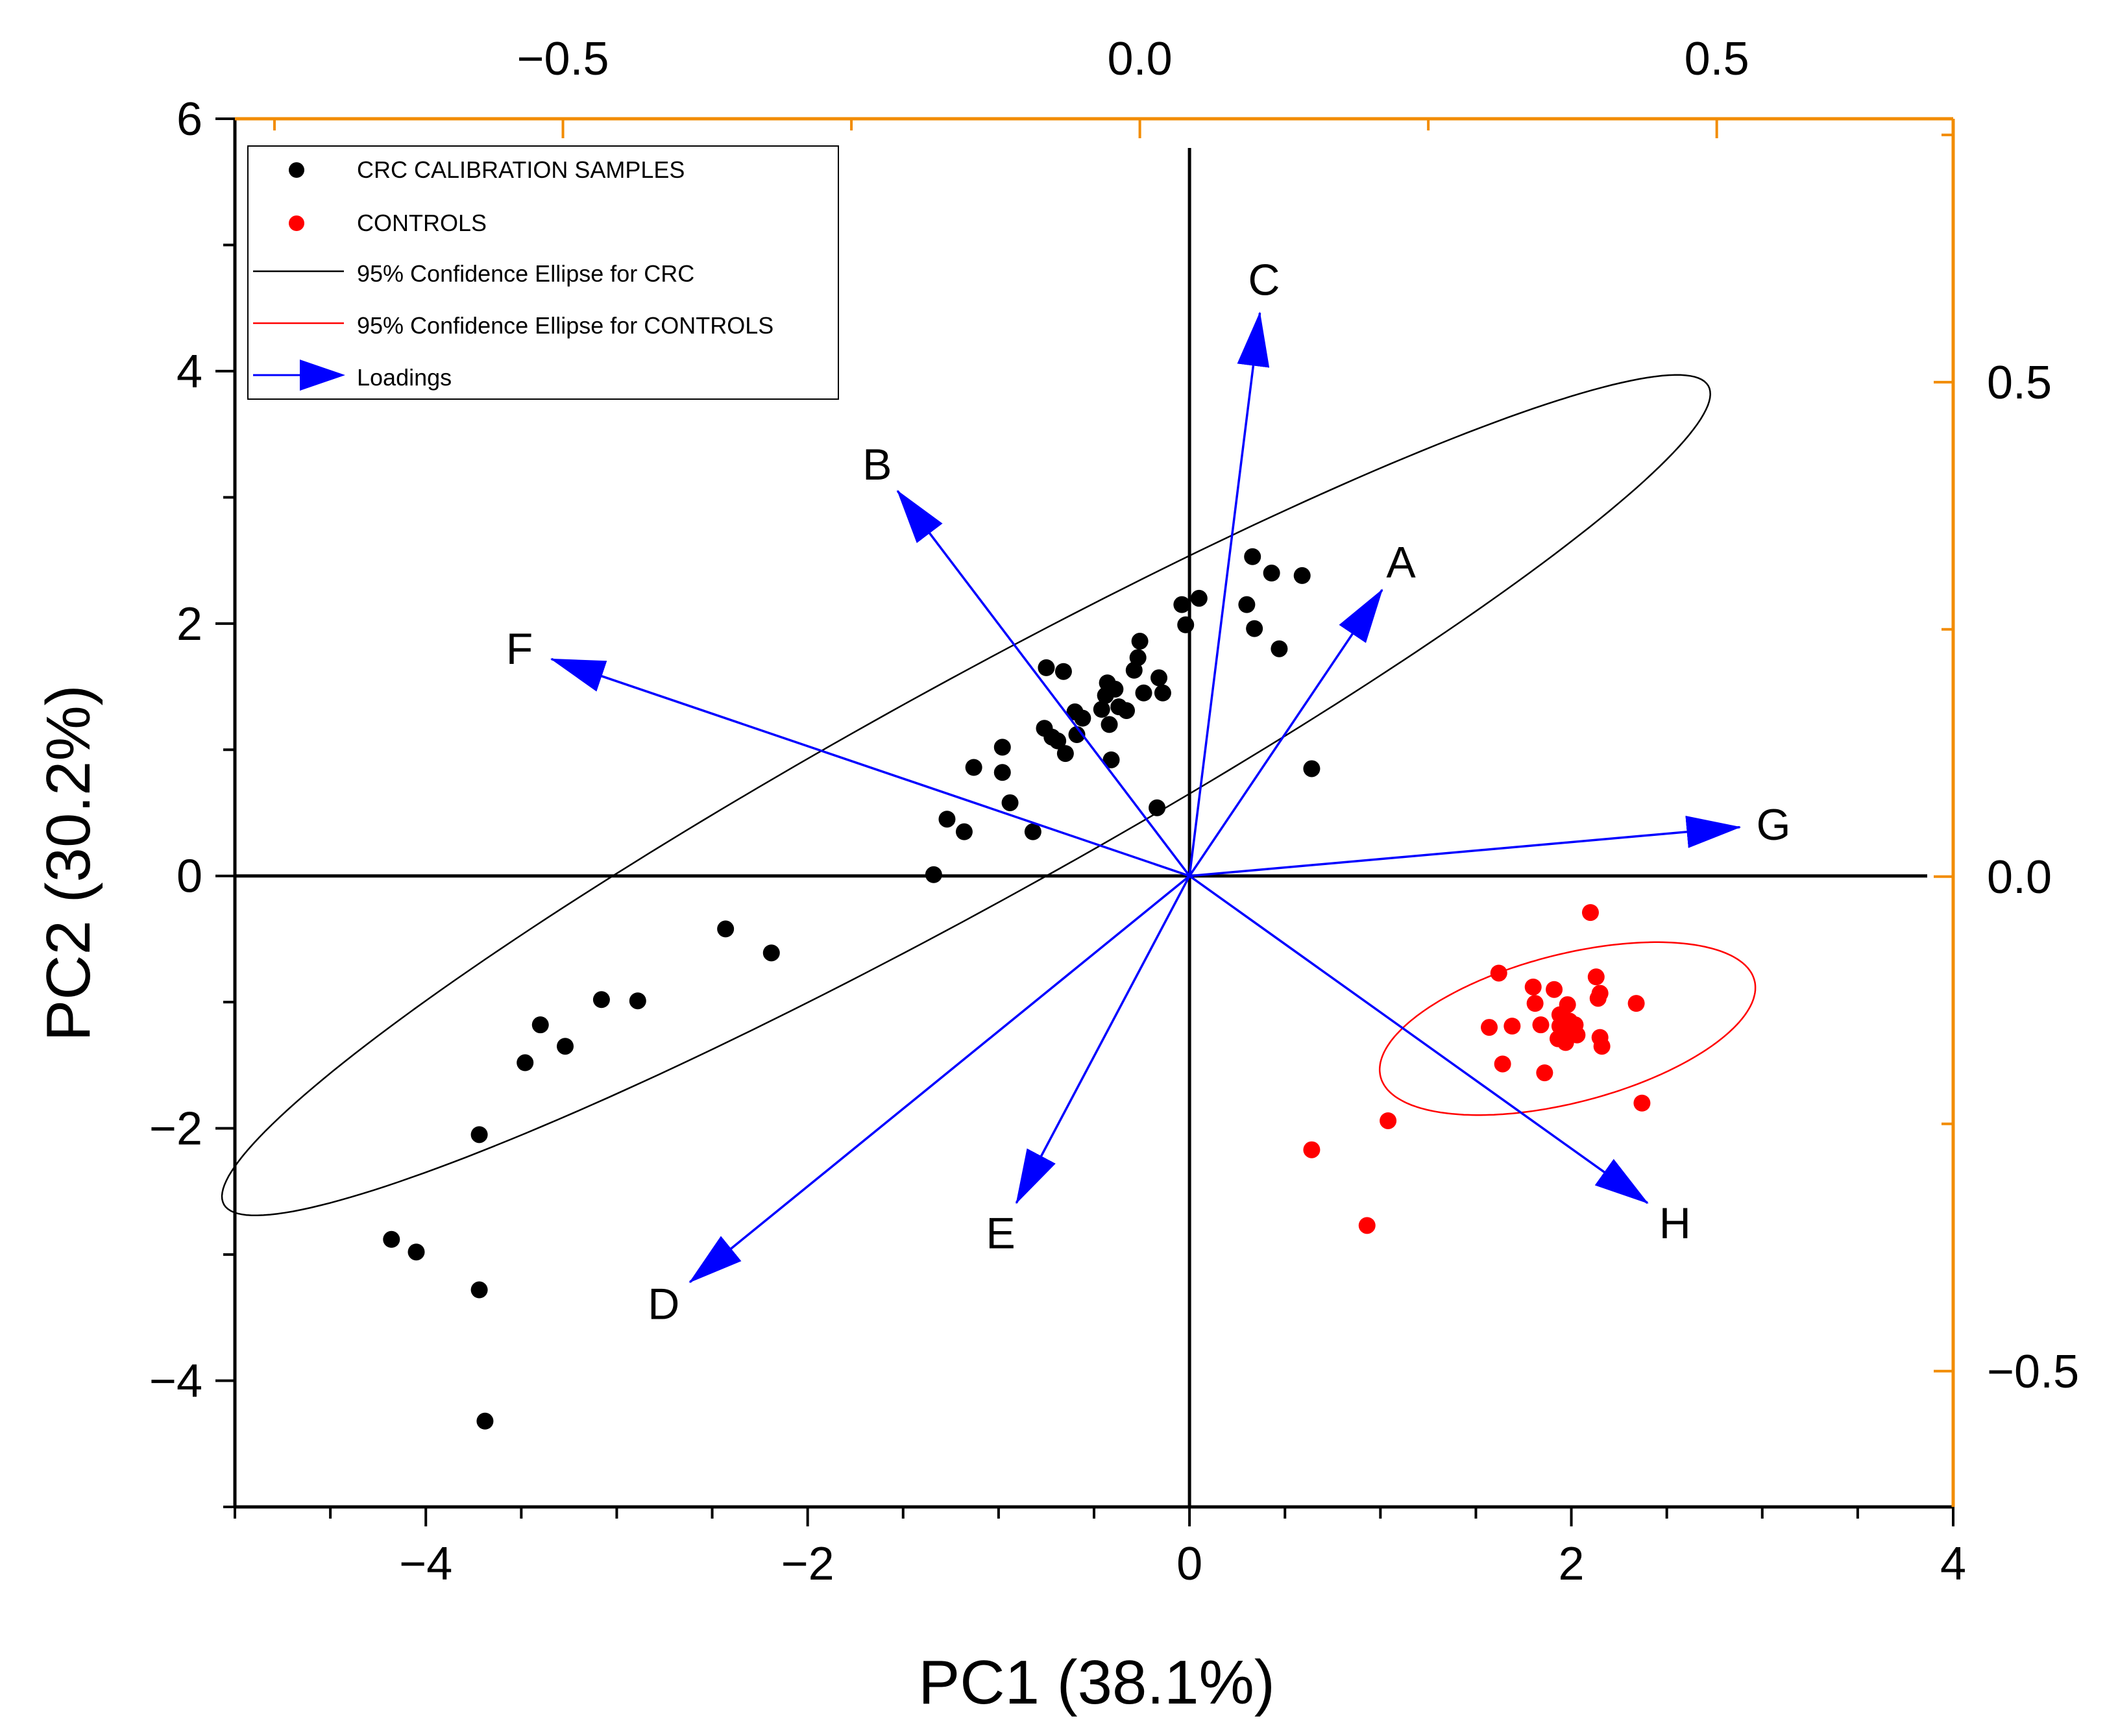 This screenshot has width=2118, height=1736. Describe the element at coordinates (175, 1129) in the screenshot. I see `y-tick-label: −2` at that location.